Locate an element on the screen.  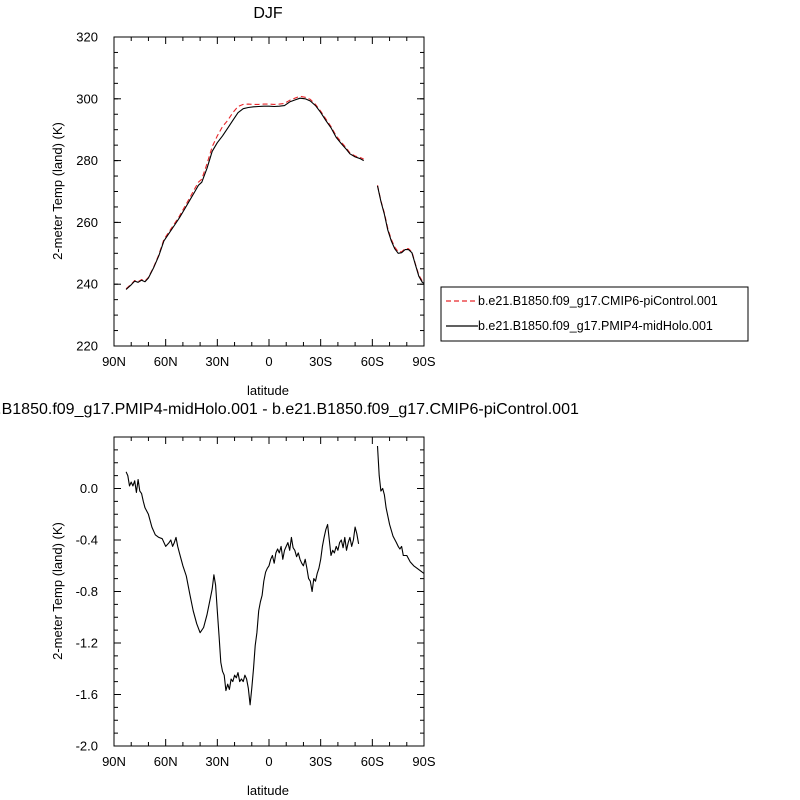
y-tick-label: 240 is located at coordinates (87, 284).